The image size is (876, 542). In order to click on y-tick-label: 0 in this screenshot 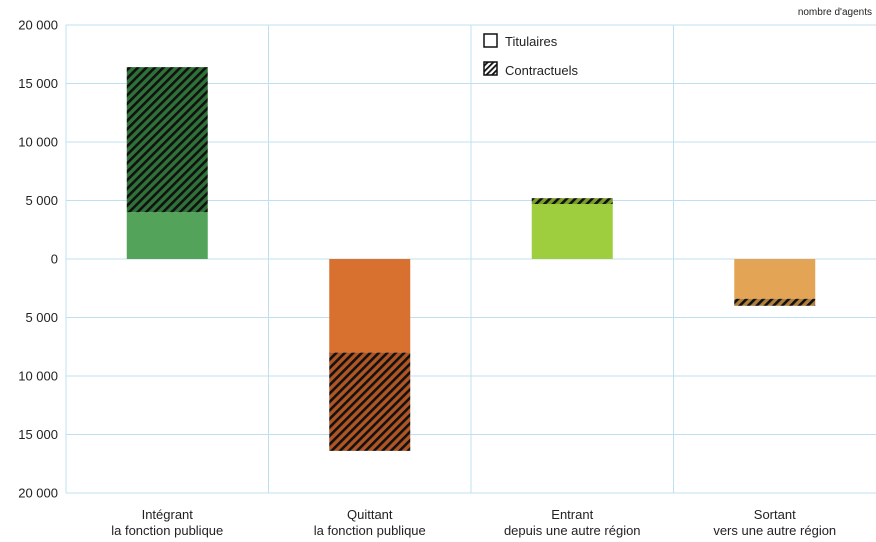, I will do `click(54, 259)`.